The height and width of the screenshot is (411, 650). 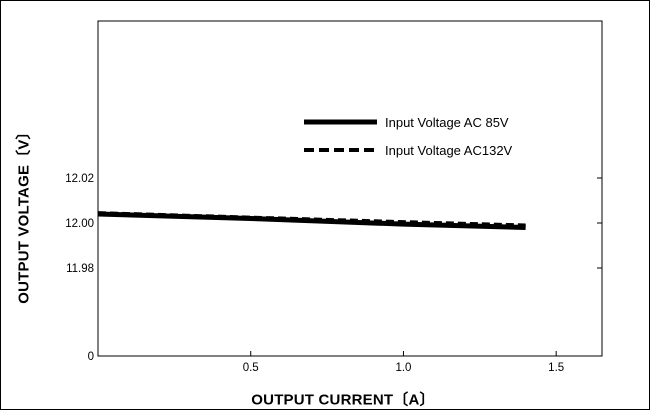 What do you see at coordinates (24, 214) in the screenshot?
I see `y-axis-label: OUTPUT VOLTAGE〔V〕` at bounding box center [24, 214].